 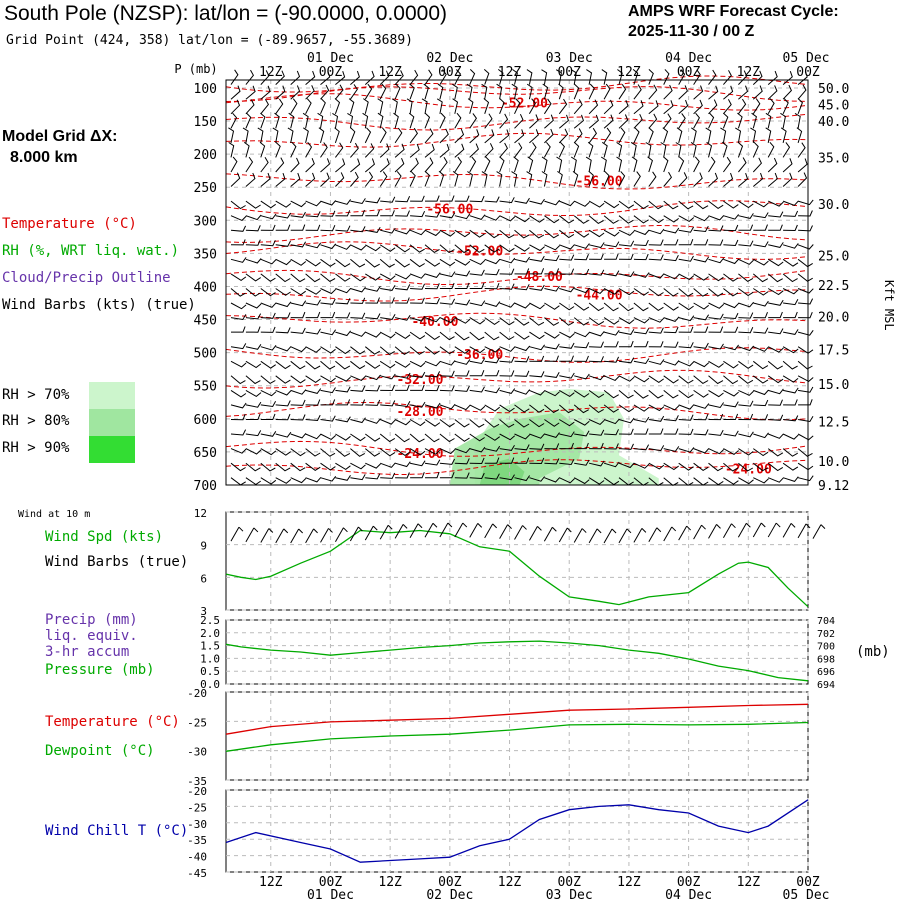 I want to click on model-grid-info: Model Grid ΔX: 8.000 km, so click(x=60, y=147).